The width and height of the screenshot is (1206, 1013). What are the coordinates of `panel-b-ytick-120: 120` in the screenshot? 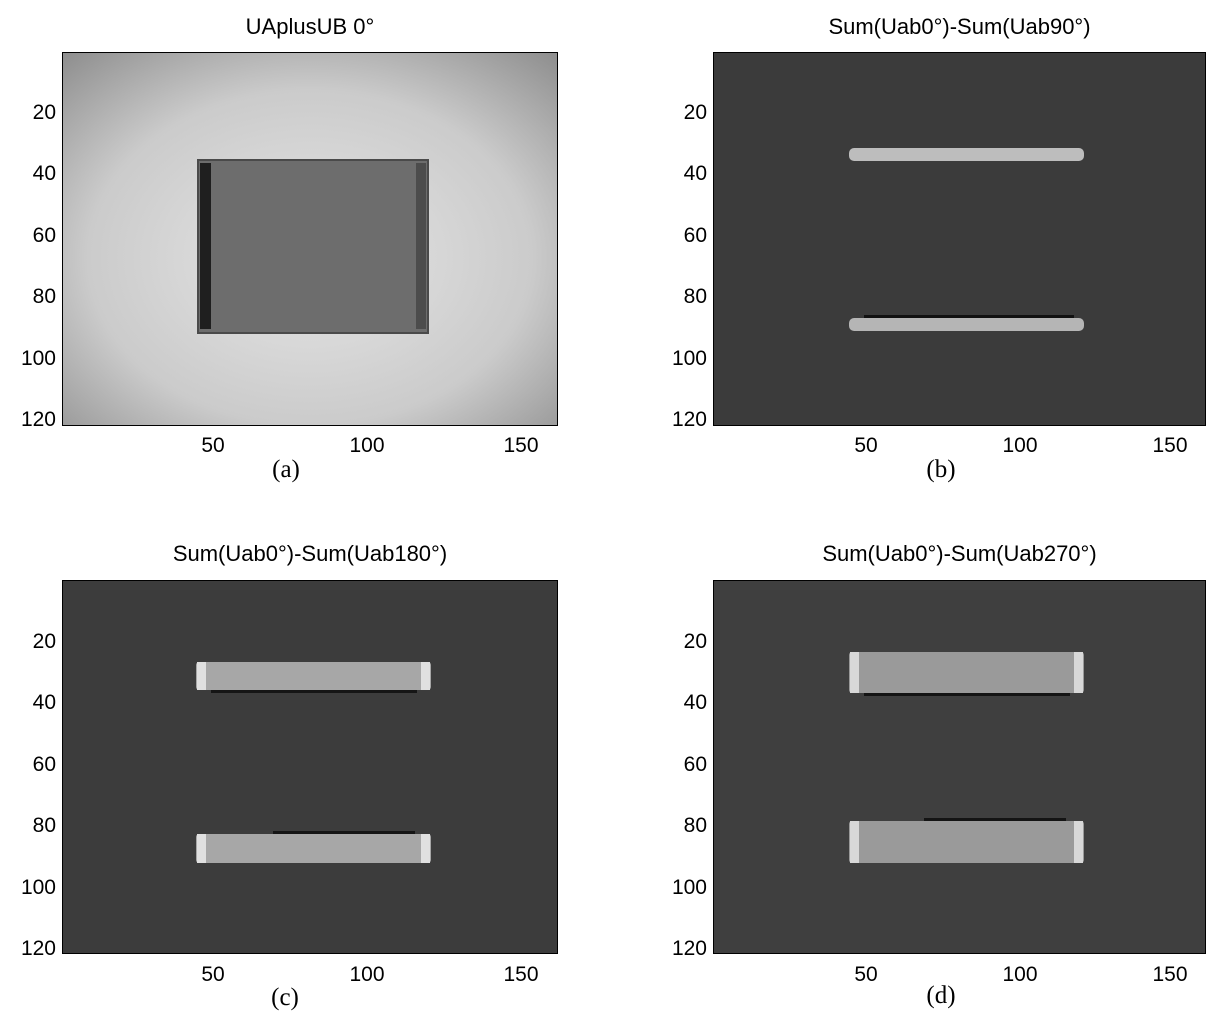 It's located at (689, 419).